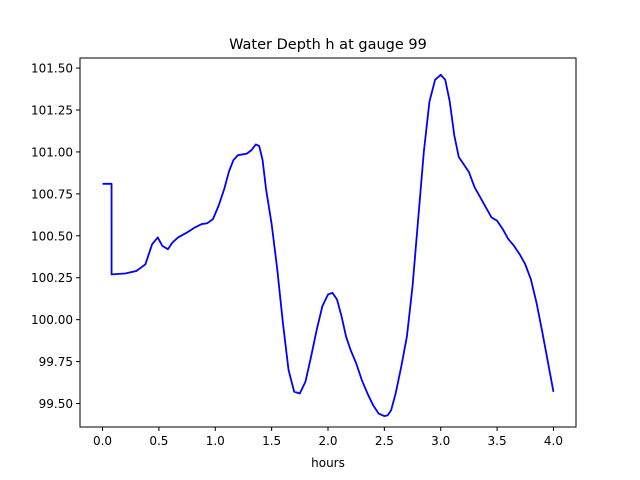  I want to click on y-tick-label: 99.75, so click(56, 362).